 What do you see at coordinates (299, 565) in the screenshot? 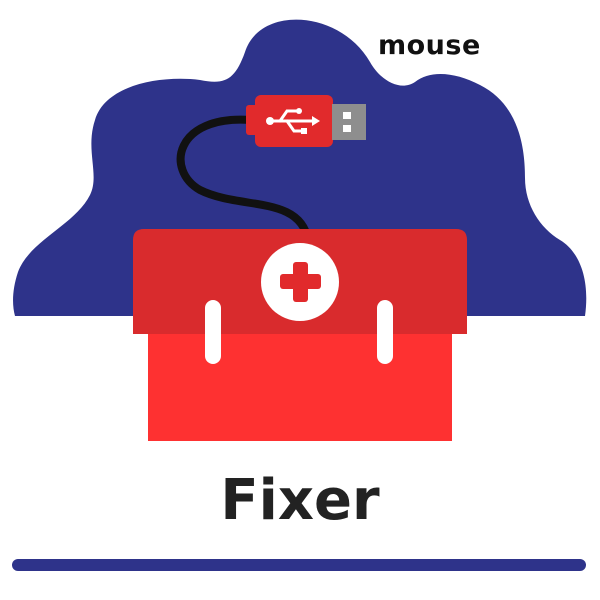
I see `title-underline` at bounding box center [299, 565].